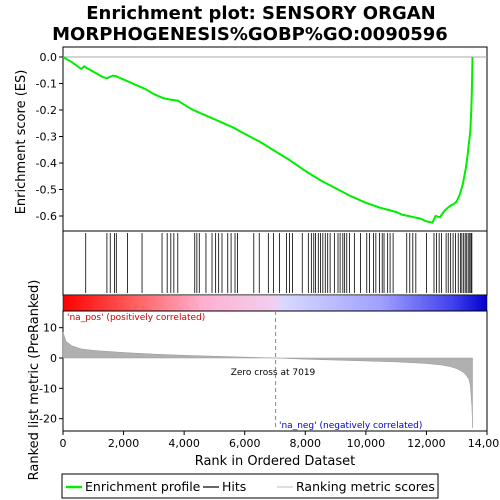  What do you see at coordinates (46, 216) in the screenshot?
I see `es-y-tick-label: -0.6` at bounding box center [46, 216].